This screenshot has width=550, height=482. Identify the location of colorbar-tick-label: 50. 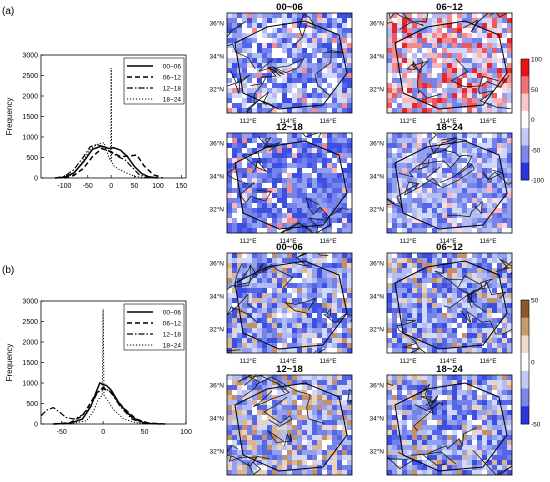
(535, 90).